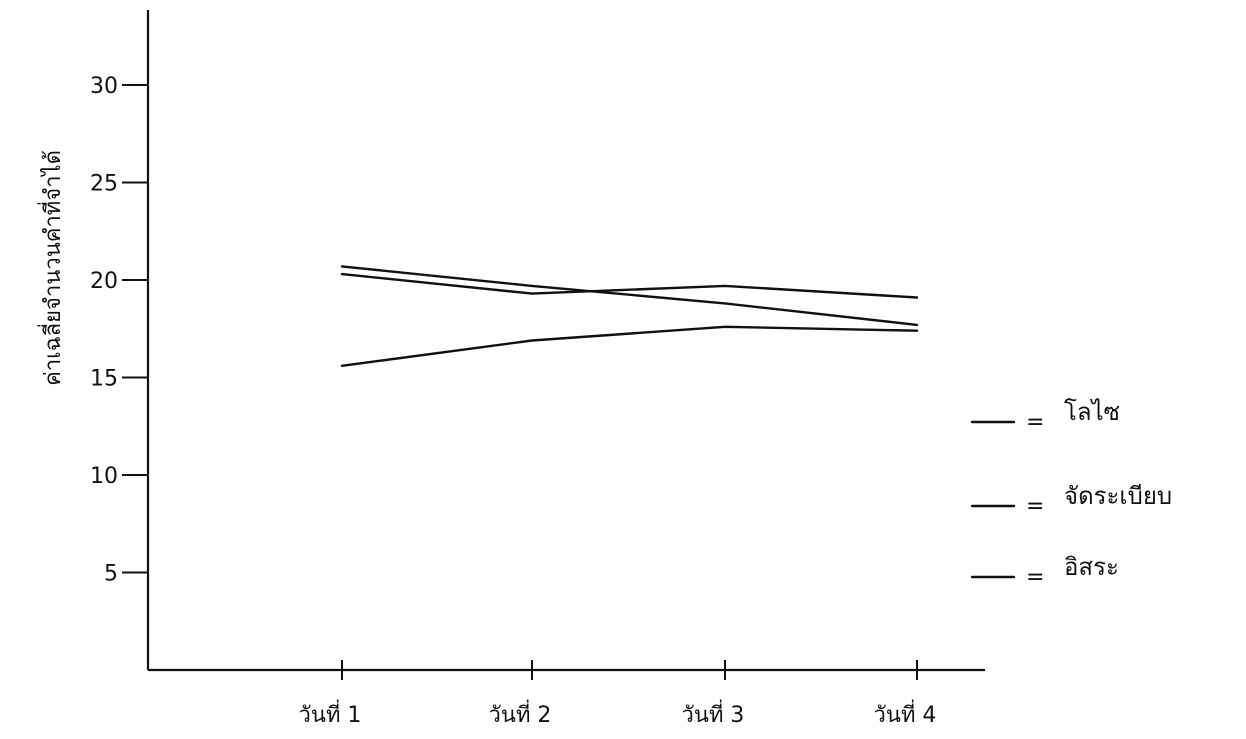  I want to click on x-ticks: วันที่ 1 วันที่ 2 วันที่ 3 วันที่ 4, so click(618, 694).